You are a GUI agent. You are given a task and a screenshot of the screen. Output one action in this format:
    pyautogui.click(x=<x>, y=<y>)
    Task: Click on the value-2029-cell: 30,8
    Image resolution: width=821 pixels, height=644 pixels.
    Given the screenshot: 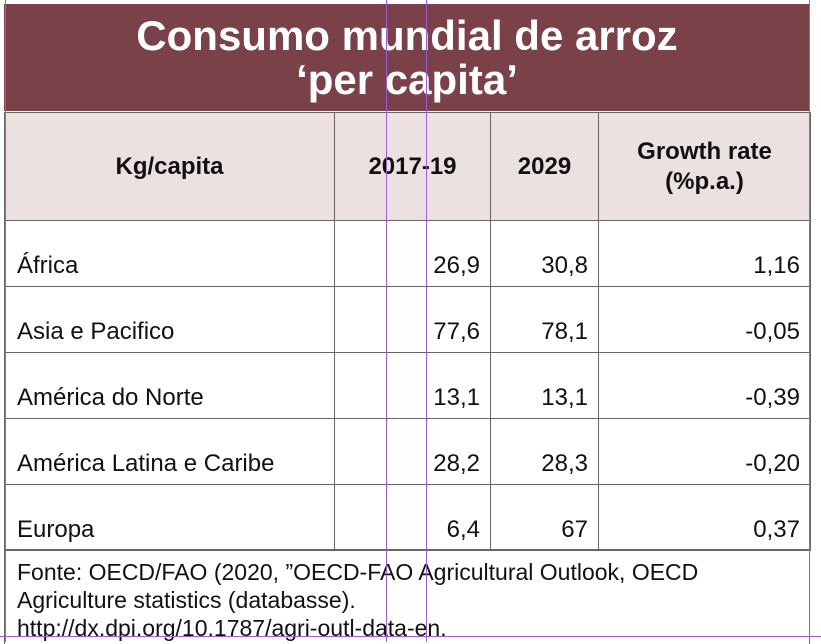 What is the action you would take?
    pyautogui.click(x=544, y=253)
    